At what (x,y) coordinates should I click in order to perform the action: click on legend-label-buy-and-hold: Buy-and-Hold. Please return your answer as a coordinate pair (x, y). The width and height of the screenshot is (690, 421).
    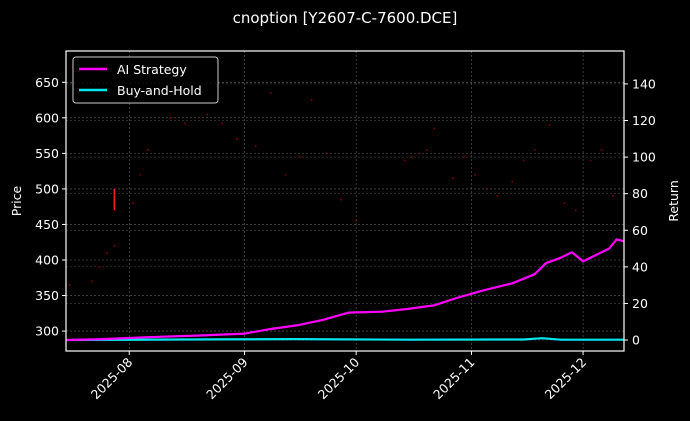
    Looking at the image, I should click on (159, 90).